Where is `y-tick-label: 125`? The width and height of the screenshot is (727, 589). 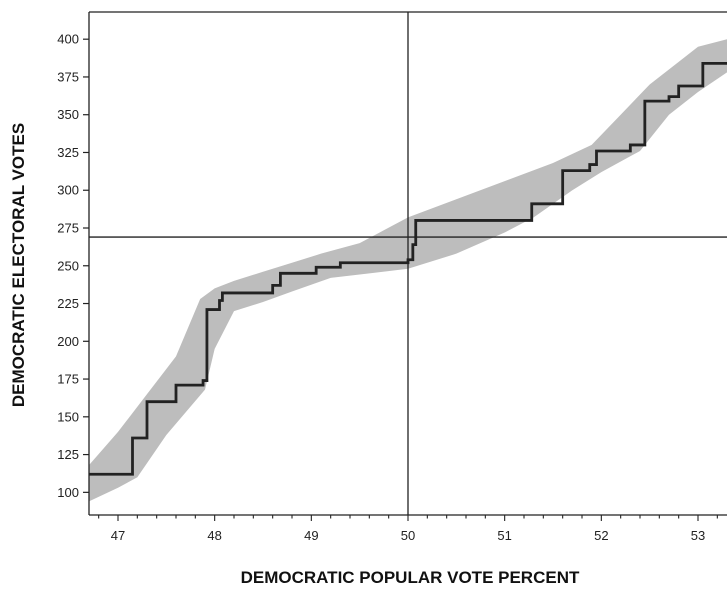
y-tick-label: 125 is located at coordinates (68, 454).